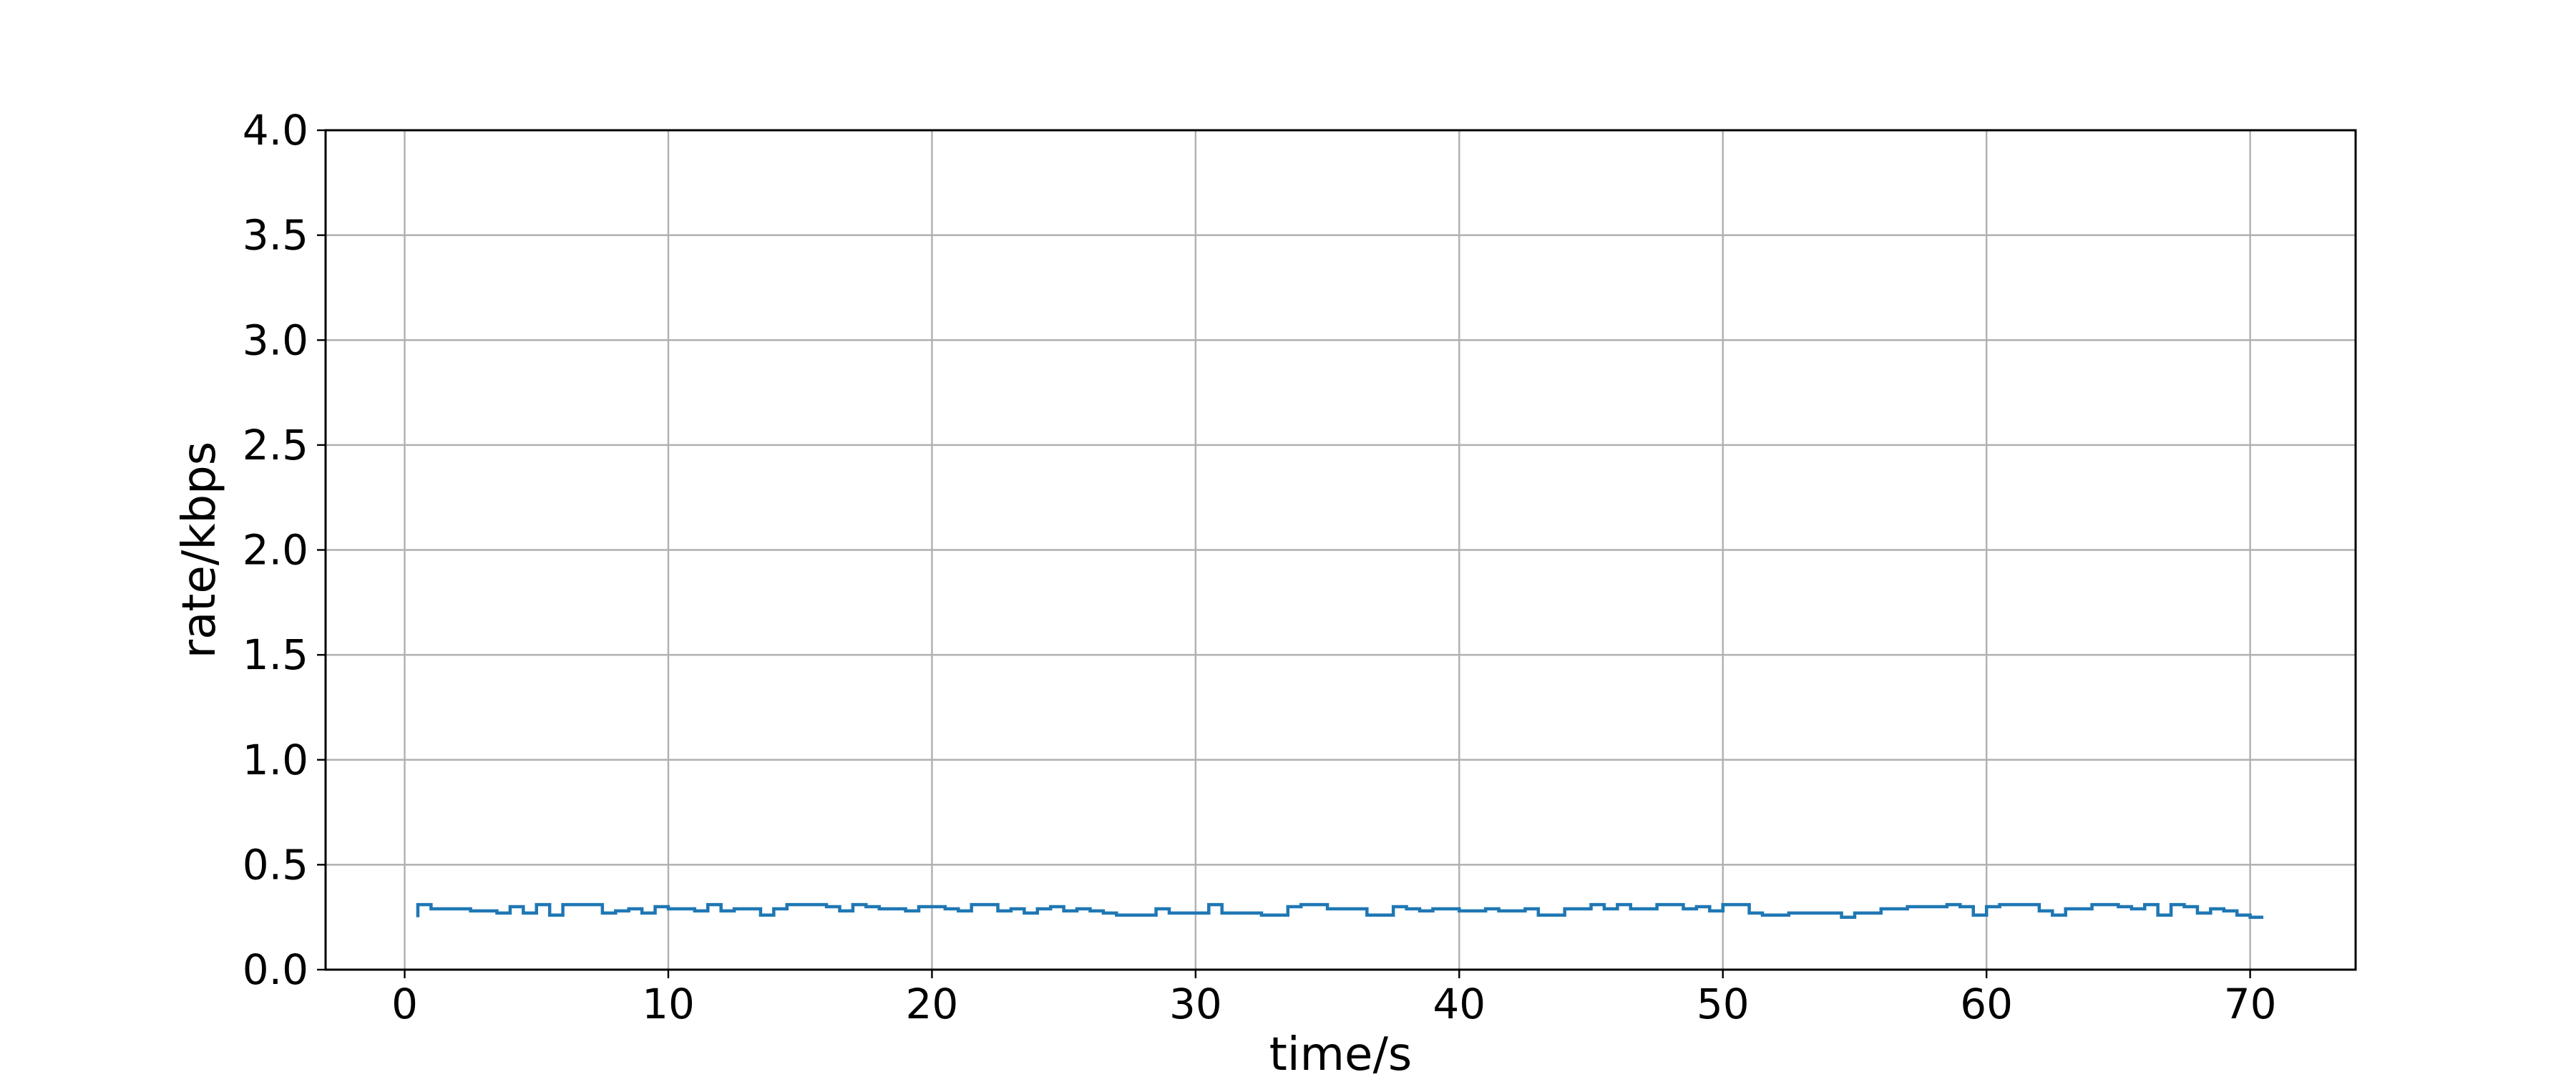 The width and height of the screenshot is (2576, 1077). I want to click on y-tick-label: 4.0, so click(275, 130).